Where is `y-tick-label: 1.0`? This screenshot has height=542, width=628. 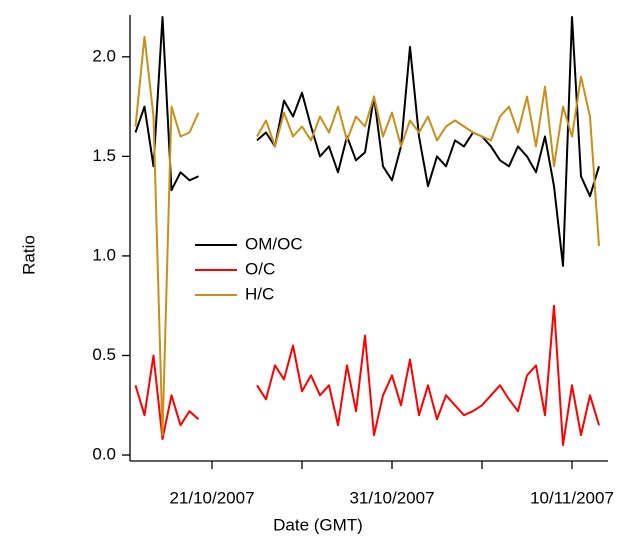 y-tick-label: 1.0 is located at coordinates (104, 254).